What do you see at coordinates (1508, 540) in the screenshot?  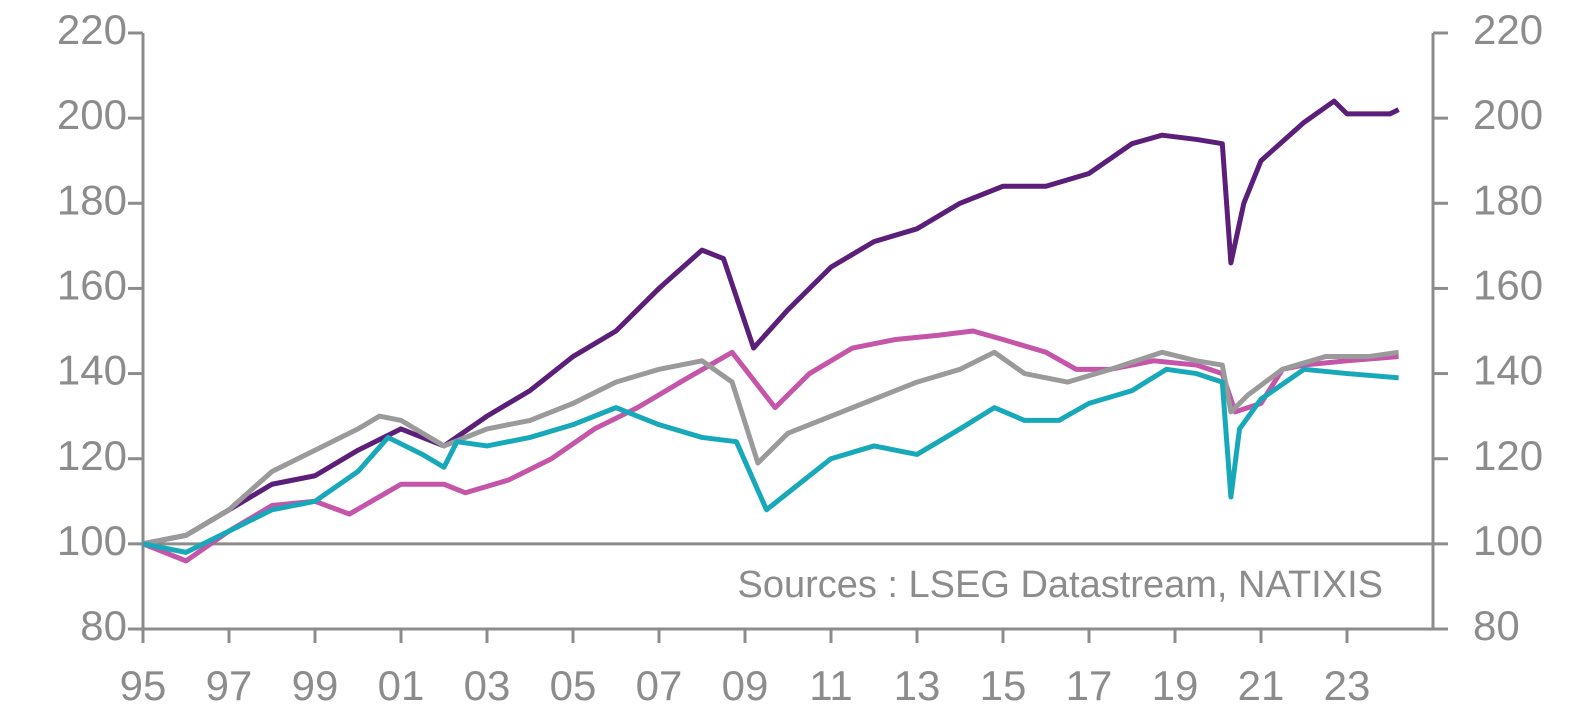 I see `y2-tick-label: 100` at bounding box center [1508, 540].